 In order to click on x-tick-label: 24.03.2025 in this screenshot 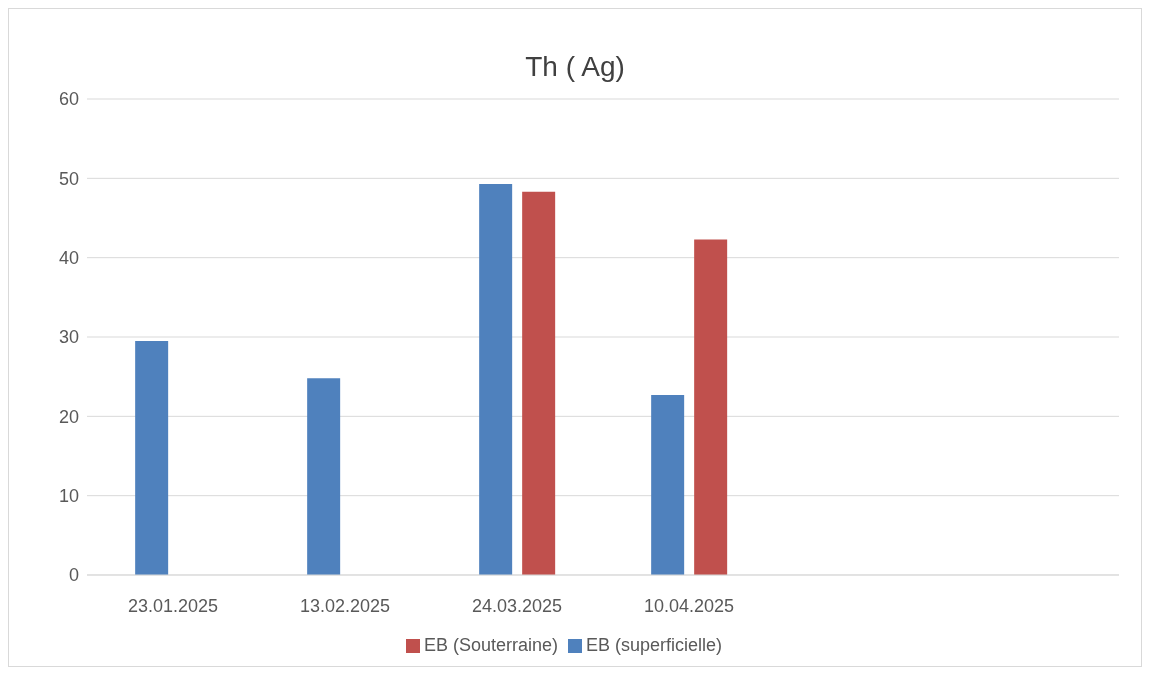, I will do `click(517, 605)`.